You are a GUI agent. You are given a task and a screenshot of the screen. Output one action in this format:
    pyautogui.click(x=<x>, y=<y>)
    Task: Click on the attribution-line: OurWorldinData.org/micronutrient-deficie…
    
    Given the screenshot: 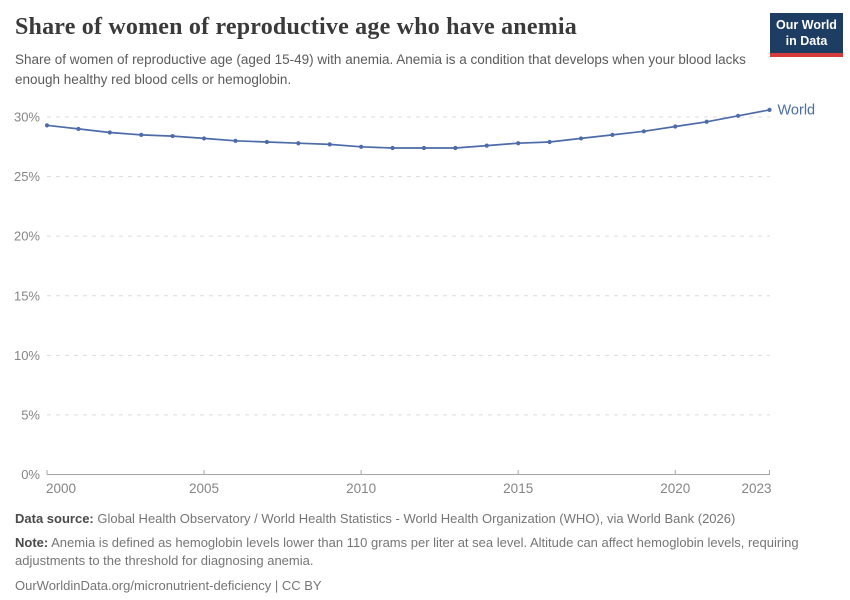 What is the action you would take?
    pyautogui.click(x=168, y=585)
    